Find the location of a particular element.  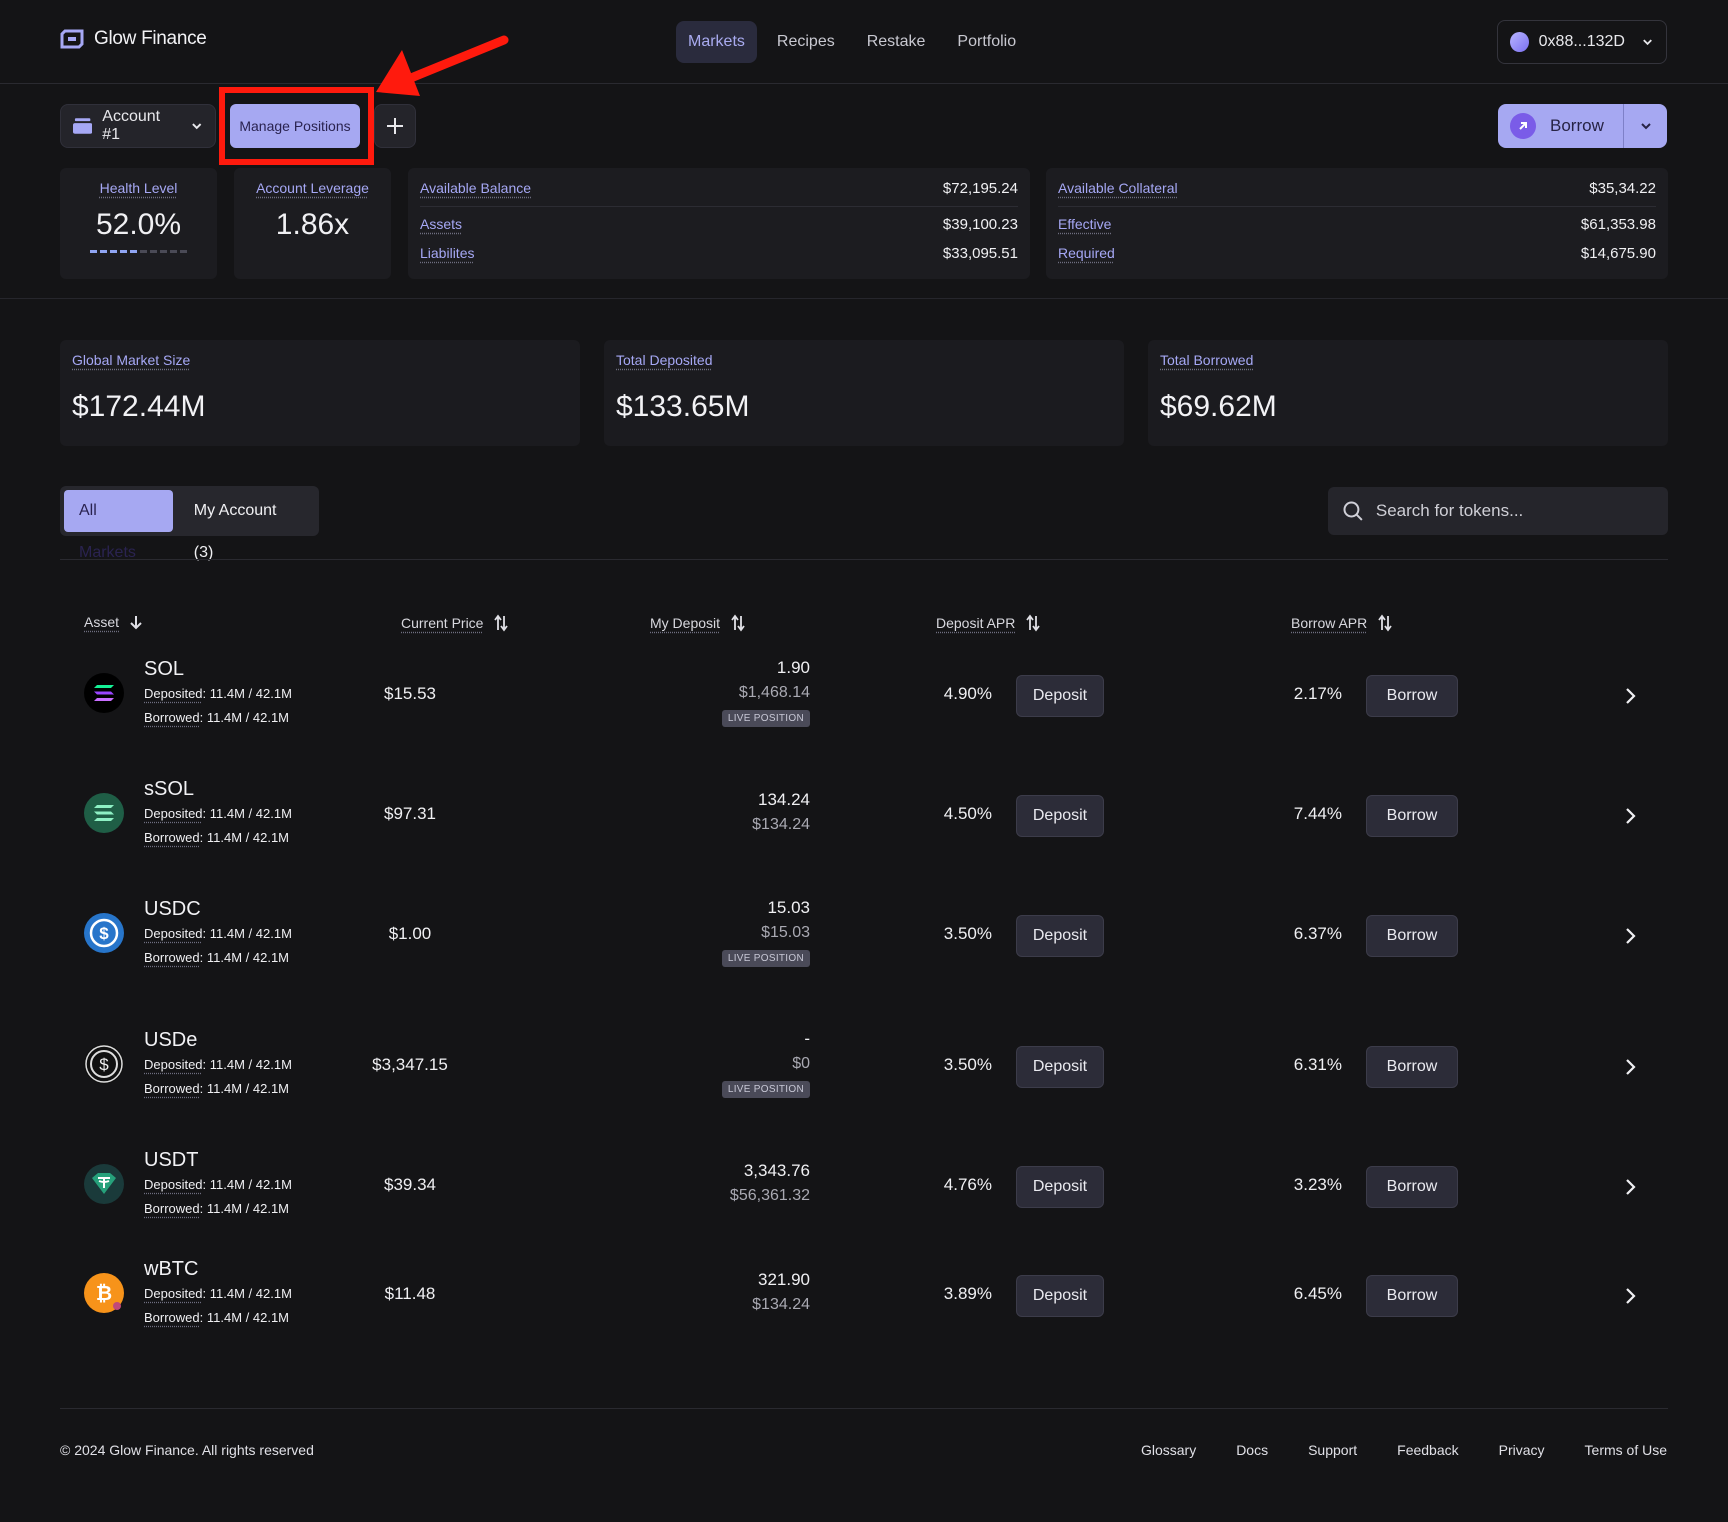

total-borrowed-label: Total Borrowed is located at coordinates (1207, 360).